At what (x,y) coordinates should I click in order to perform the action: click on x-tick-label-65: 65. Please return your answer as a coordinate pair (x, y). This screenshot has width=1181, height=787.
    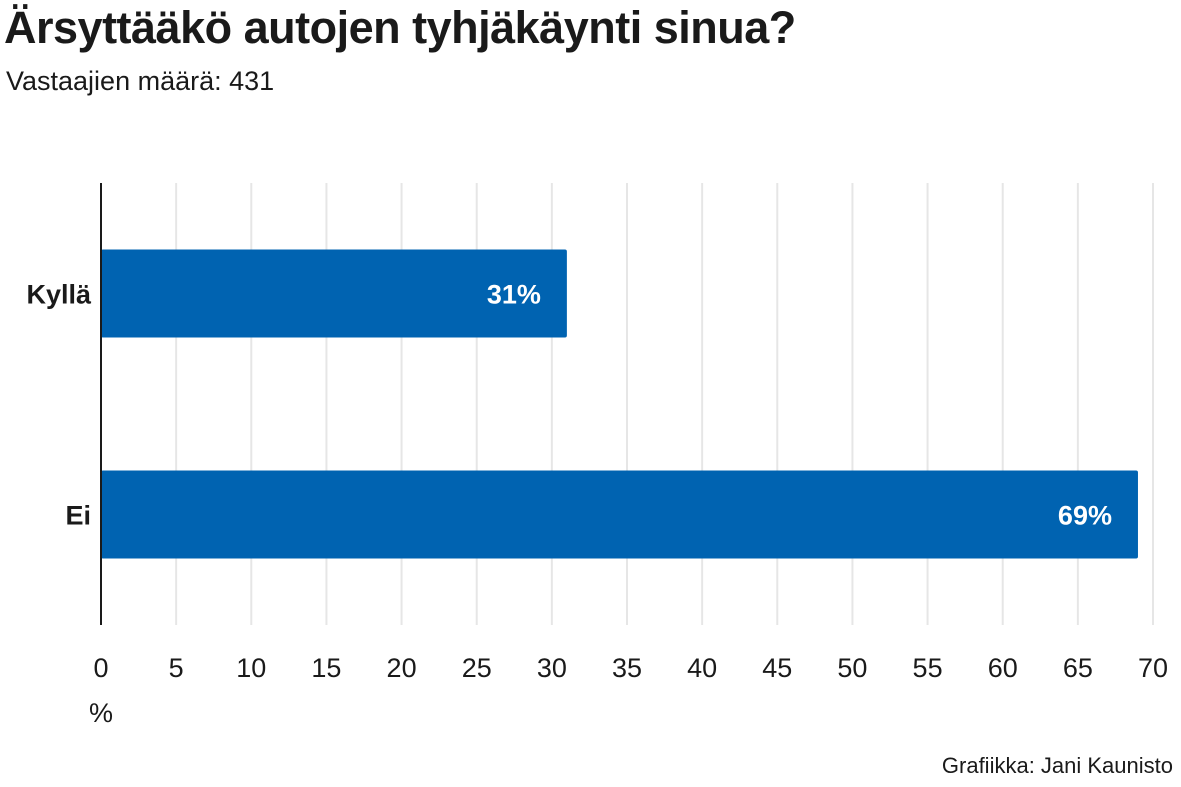
    Looking at the image, I should click on (1078, 668).